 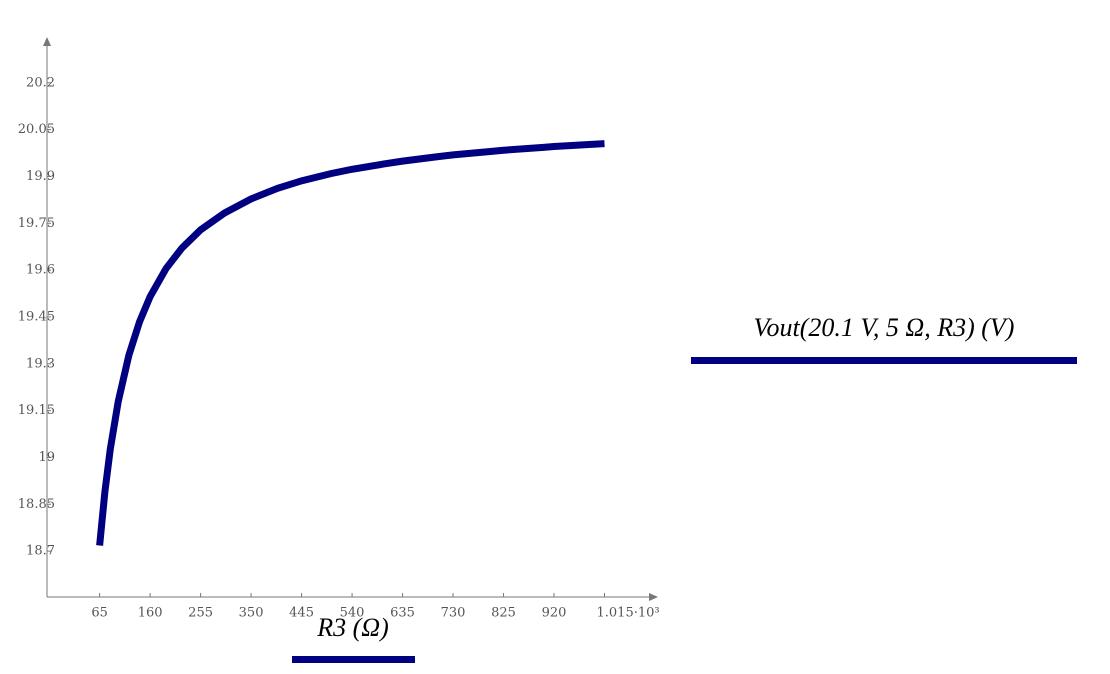 I want to click on y-tick-label: 19.6, so click(x=40, y=270).